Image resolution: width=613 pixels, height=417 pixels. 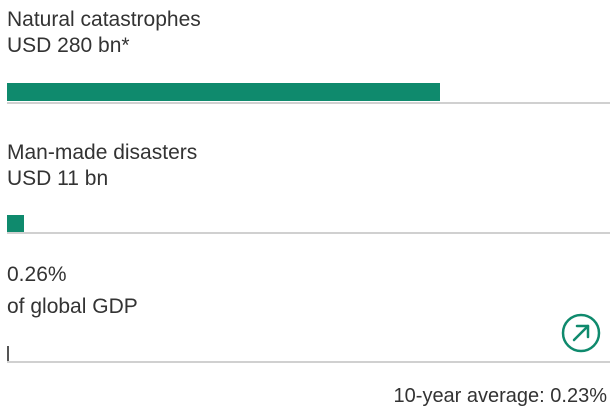 What do you see at coordinates (104, 19) in the screenshot?
I see `natural-catastrophes-label: Natural catastrophes` at bounding box center [104, 19].